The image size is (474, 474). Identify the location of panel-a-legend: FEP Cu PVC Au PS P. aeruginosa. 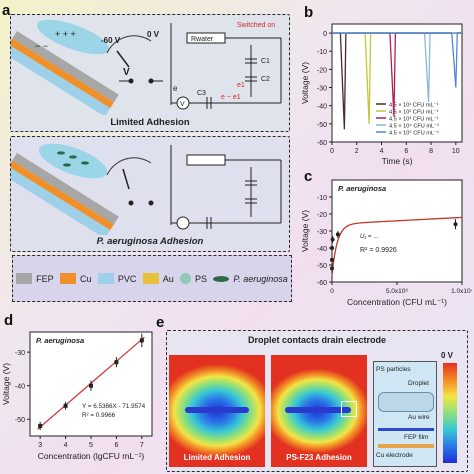
(152, 278).